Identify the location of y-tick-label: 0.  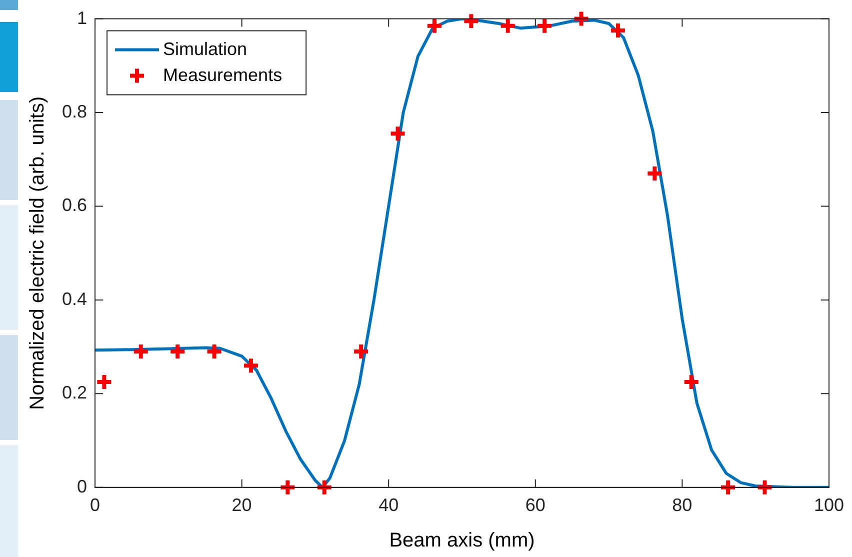
(82, 486).